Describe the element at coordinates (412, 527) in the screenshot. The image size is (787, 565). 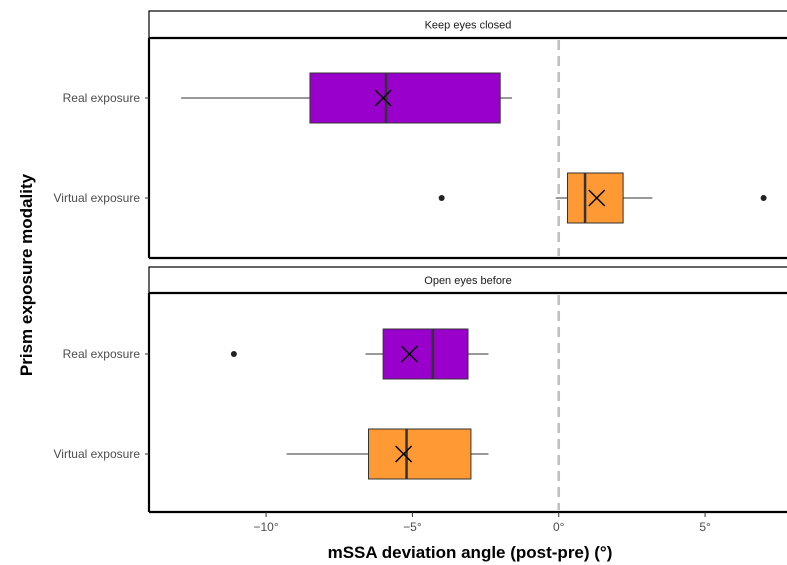
I see `x-tick-label: −5°` at that location.